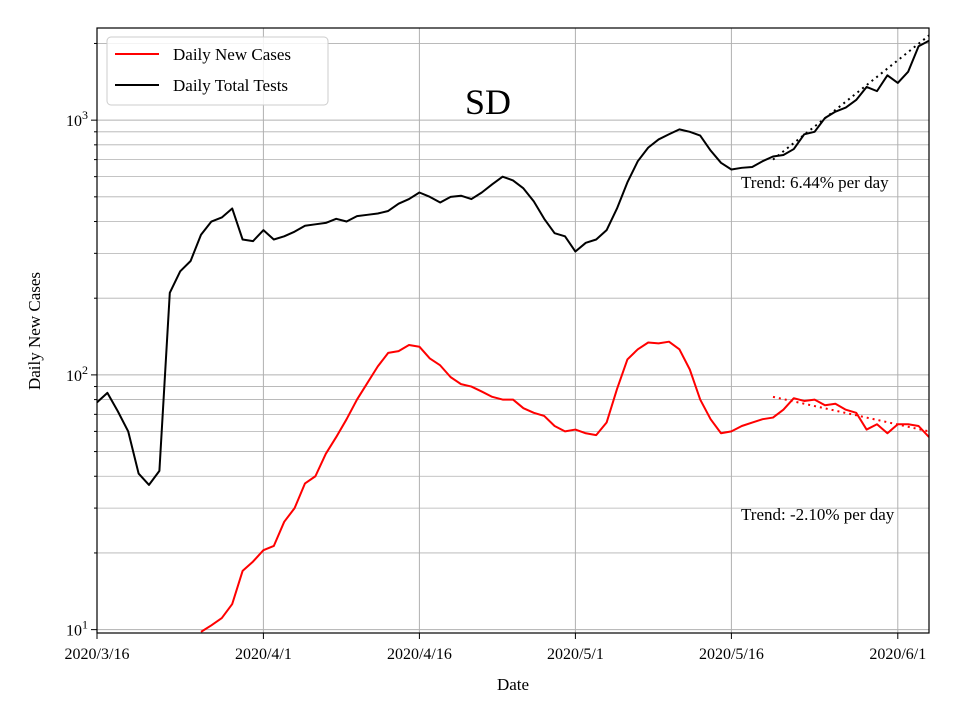 The image size is (960, 720). What do you see at coordinates (97, 654) in the screenshot?
I see `x-tick-label: 2020/3/16` at bounding box center [97, 654].